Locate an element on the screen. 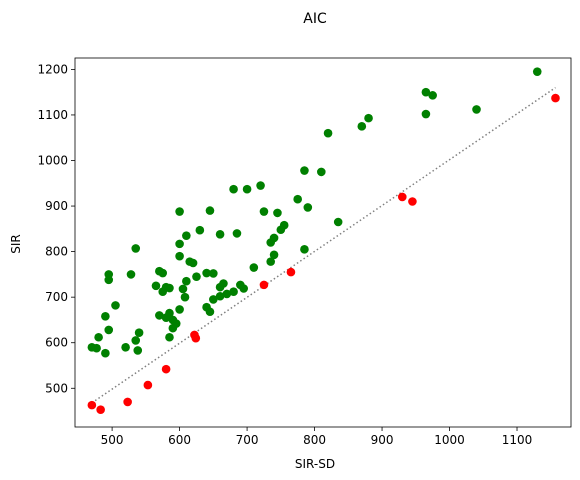  y-tick-label: 1100 is located at coordinates (52, 115).